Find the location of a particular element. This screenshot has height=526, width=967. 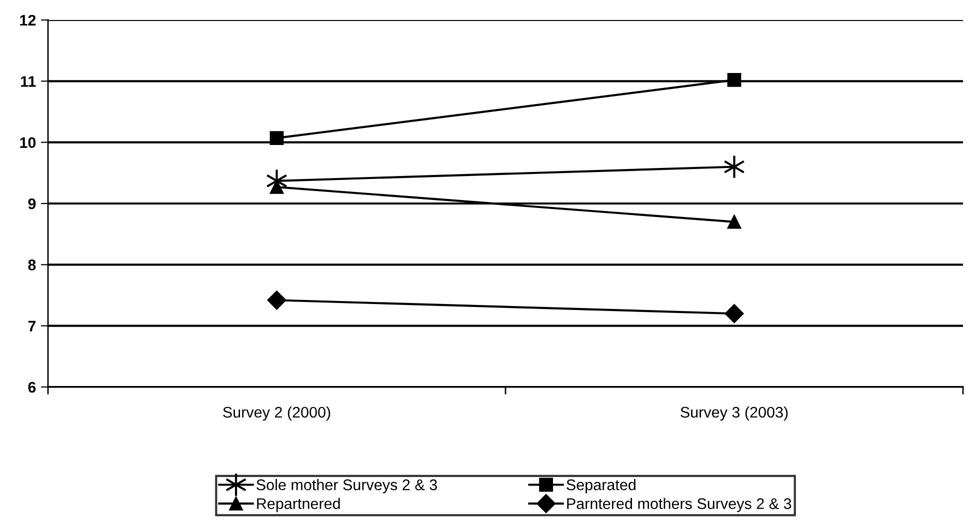

legend-label: Sole mother Surveys 2 & 3 is located at coordinates (346, 486).